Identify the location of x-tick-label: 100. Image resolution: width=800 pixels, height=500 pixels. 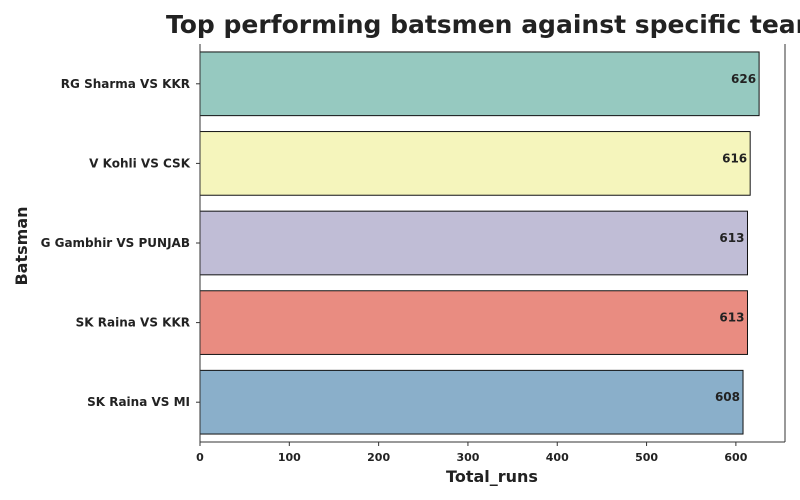
(289, 457).